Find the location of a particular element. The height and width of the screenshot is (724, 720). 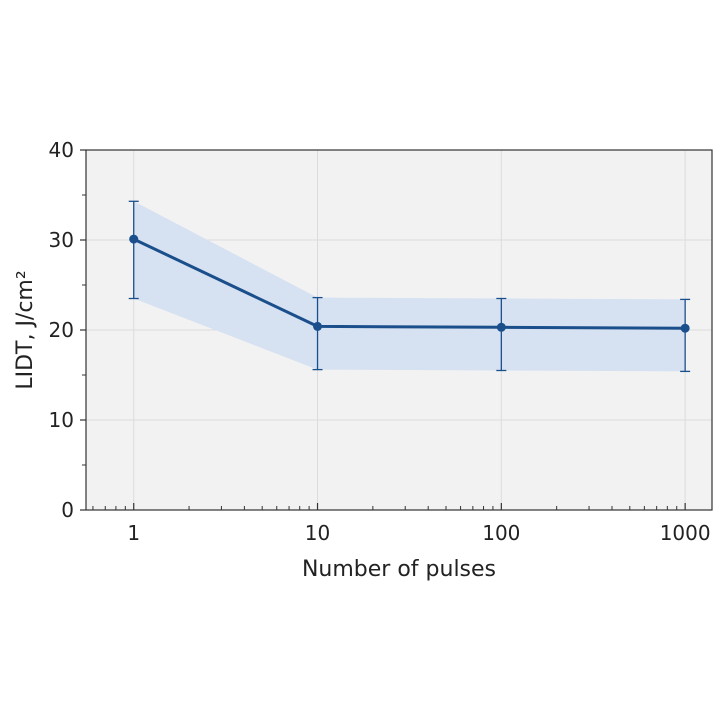

x-tick-label: 100 is located at coordinates (501, 533).